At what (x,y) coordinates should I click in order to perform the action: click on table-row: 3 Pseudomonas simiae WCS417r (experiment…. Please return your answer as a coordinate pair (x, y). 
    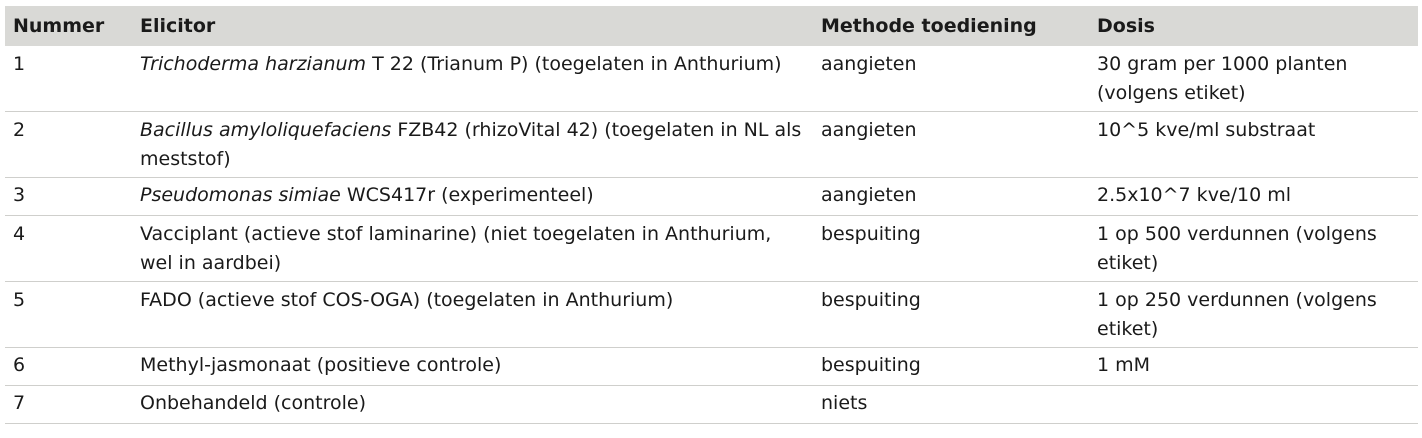
    Looking at the image, I should click on (711, 196).